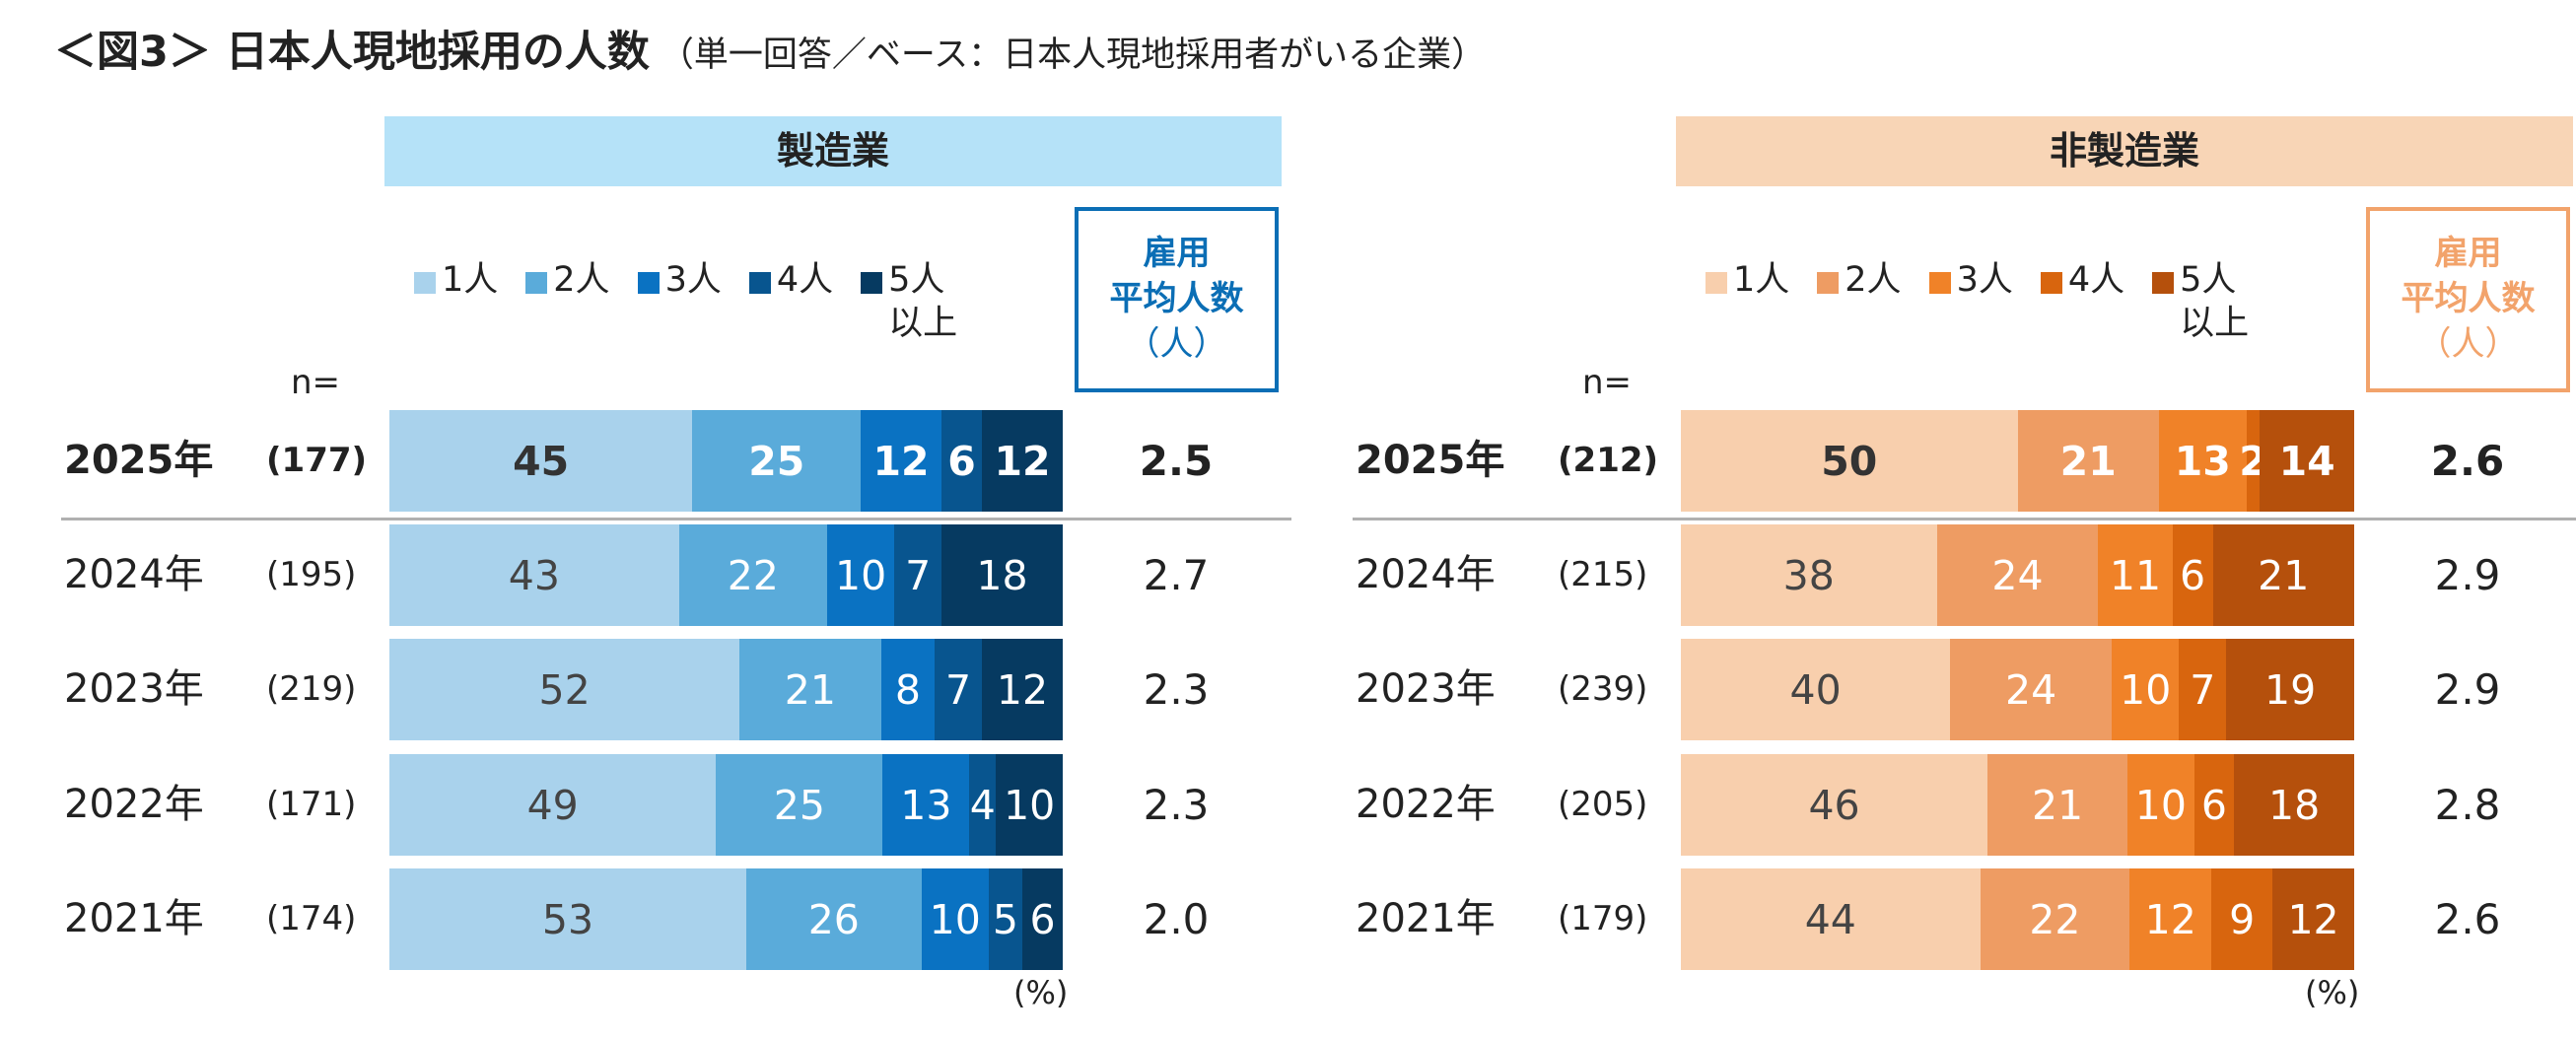 The image size is (2576, 1040). Describe the element at coordinates (352, 52) in the screenshot. I see `title-main: ＜図3＞ 日本人現地採用の人数` at that location.